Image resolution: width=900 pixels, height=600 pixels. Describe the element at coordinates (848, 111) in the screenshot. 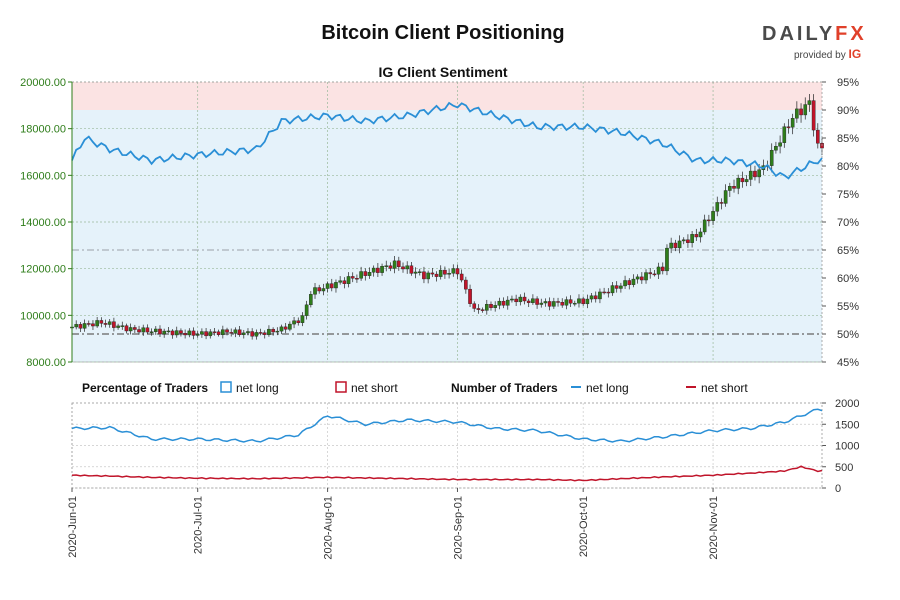

I see `sentiment-tick-label: 90%` at that location.